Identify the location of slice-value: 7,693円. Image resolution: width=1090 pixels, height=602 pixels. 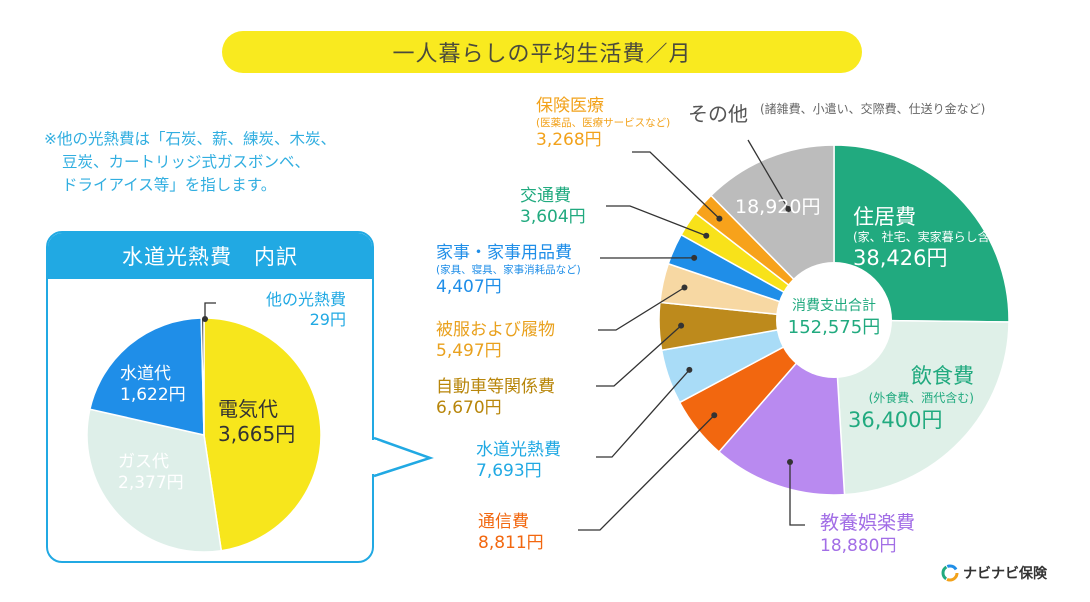
(509, 471).